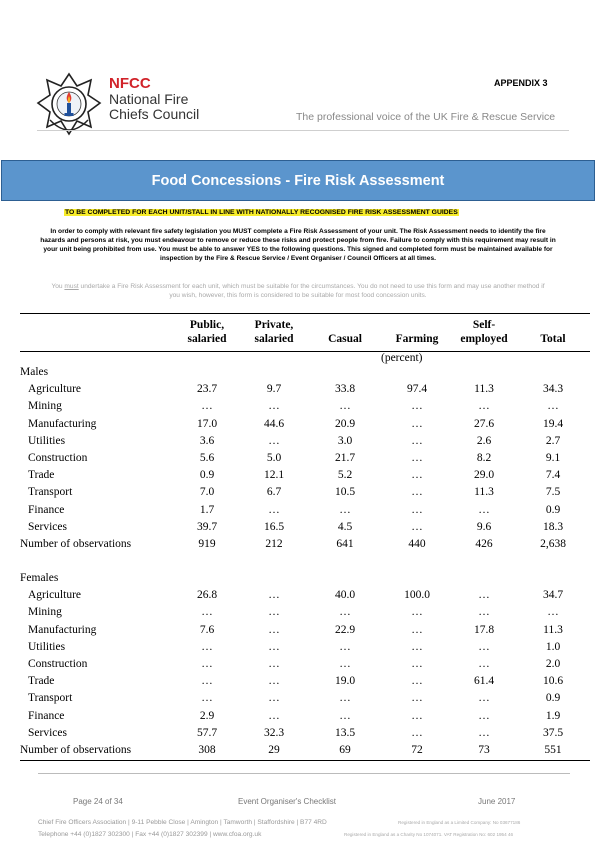 The image size is (596, 842). Describe the element at coordinates (345, 526) in the screenshot. I see `table-cell: 4.5` at that location.